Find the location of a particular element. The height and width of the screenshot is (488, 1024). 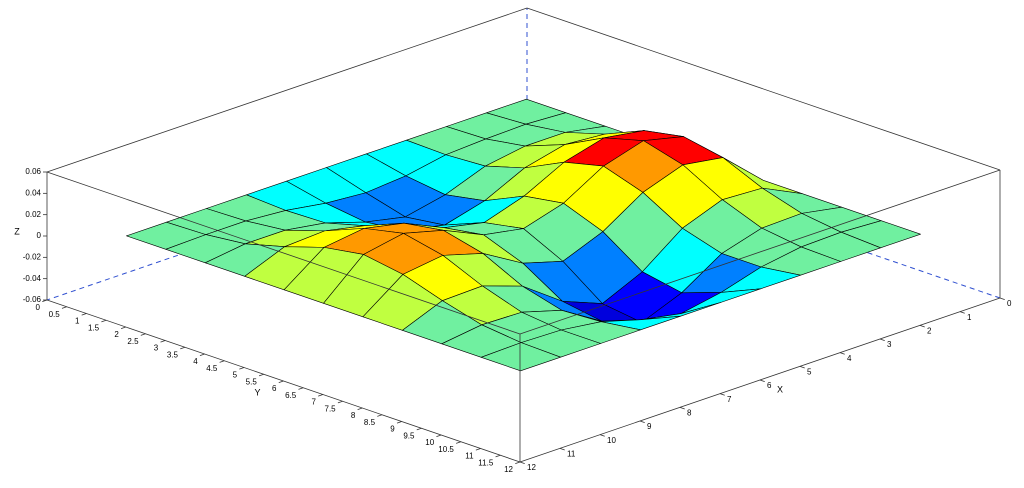

y-tick-label: 4.5 is located at coordinates (212, 368).